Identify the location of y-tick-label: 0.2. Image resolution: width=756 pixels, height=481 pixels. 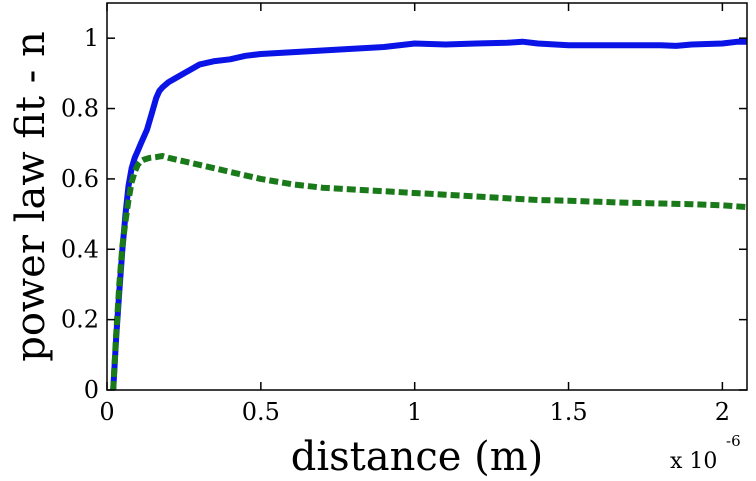
(80, 320).